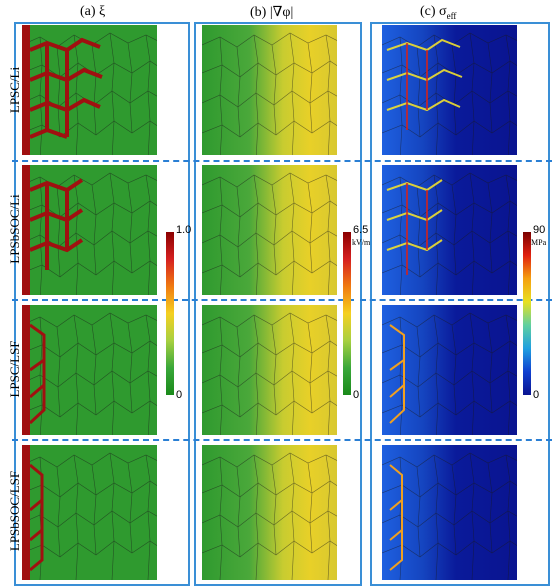 This screenshot has width=554, height=587. I want to click on dendrite-overlay-row2, so click(53, 230).